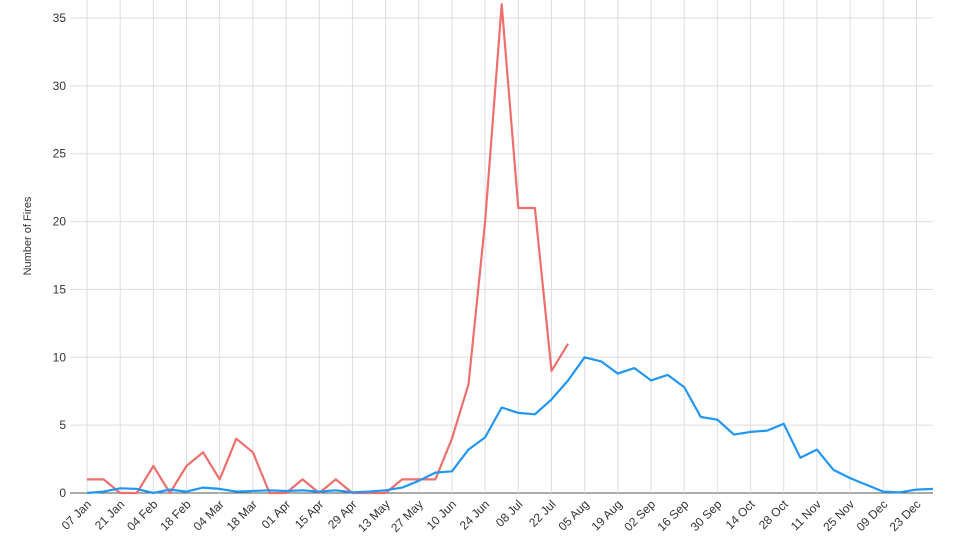 The image size is (965, 540). What do you see at coordinates (573, 515) in the screenshot?
I see `x-tick-label: 05 Aug` at bounding box center [573, 515].